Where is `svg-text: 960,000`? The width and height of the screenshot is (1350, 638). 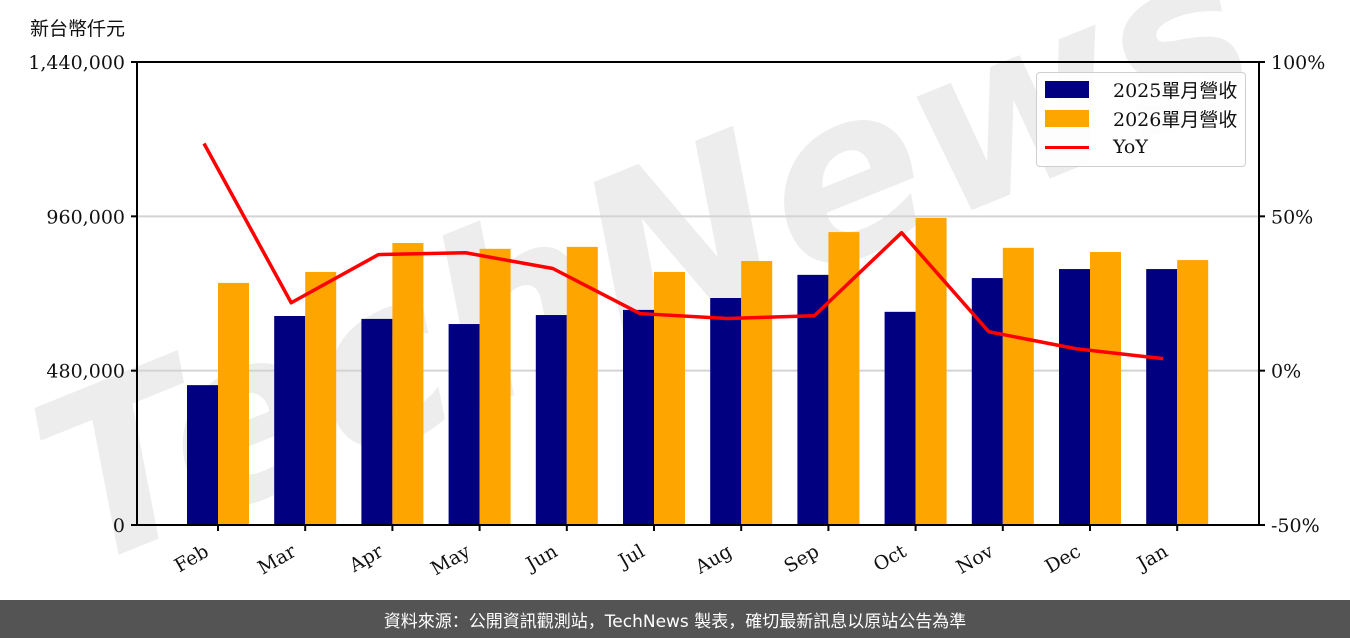
svg-text: 960,000 is located at coordinates (85, 217).